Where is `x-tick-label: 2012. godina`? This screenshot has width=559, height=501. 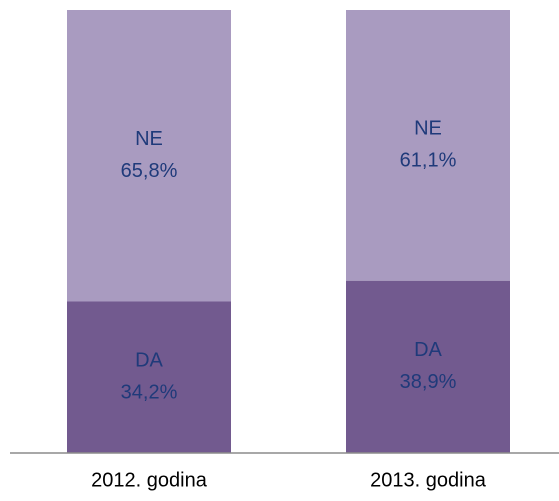
x-tick-label: 2012. godina is located at coordinates (149, 480).